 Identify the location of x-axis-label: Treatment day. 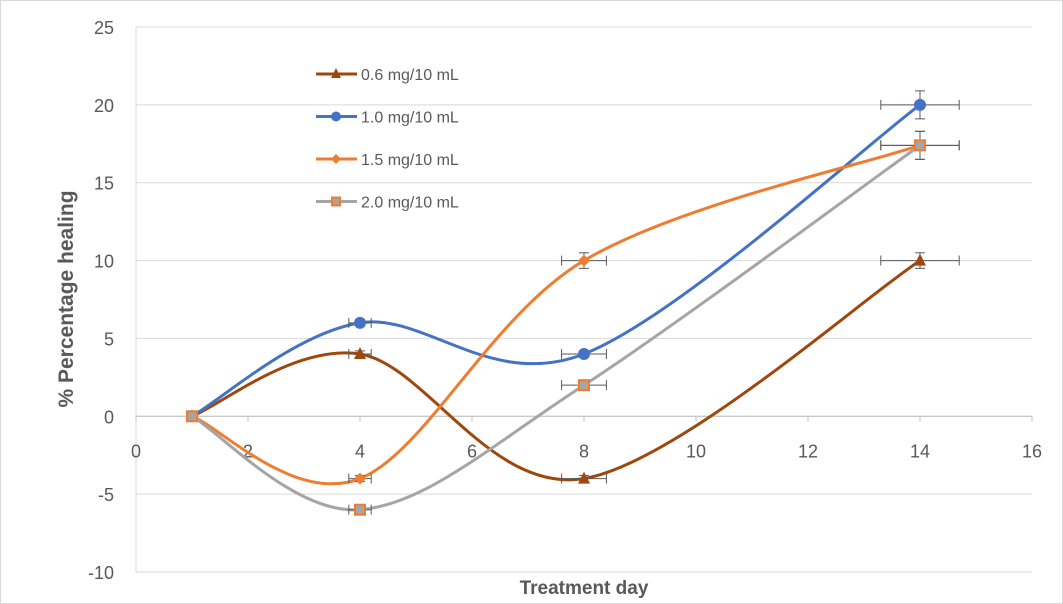
(584, 588).